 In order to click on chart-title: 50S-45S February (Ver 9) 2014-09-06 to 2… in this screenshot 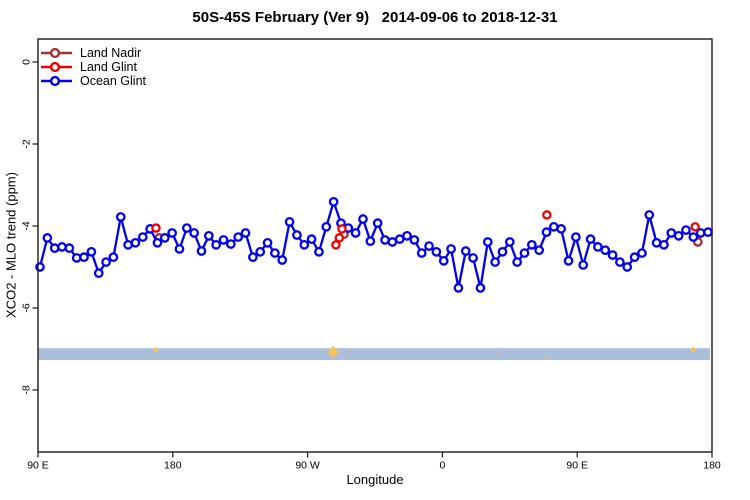, I will do `click(375, 17)`.